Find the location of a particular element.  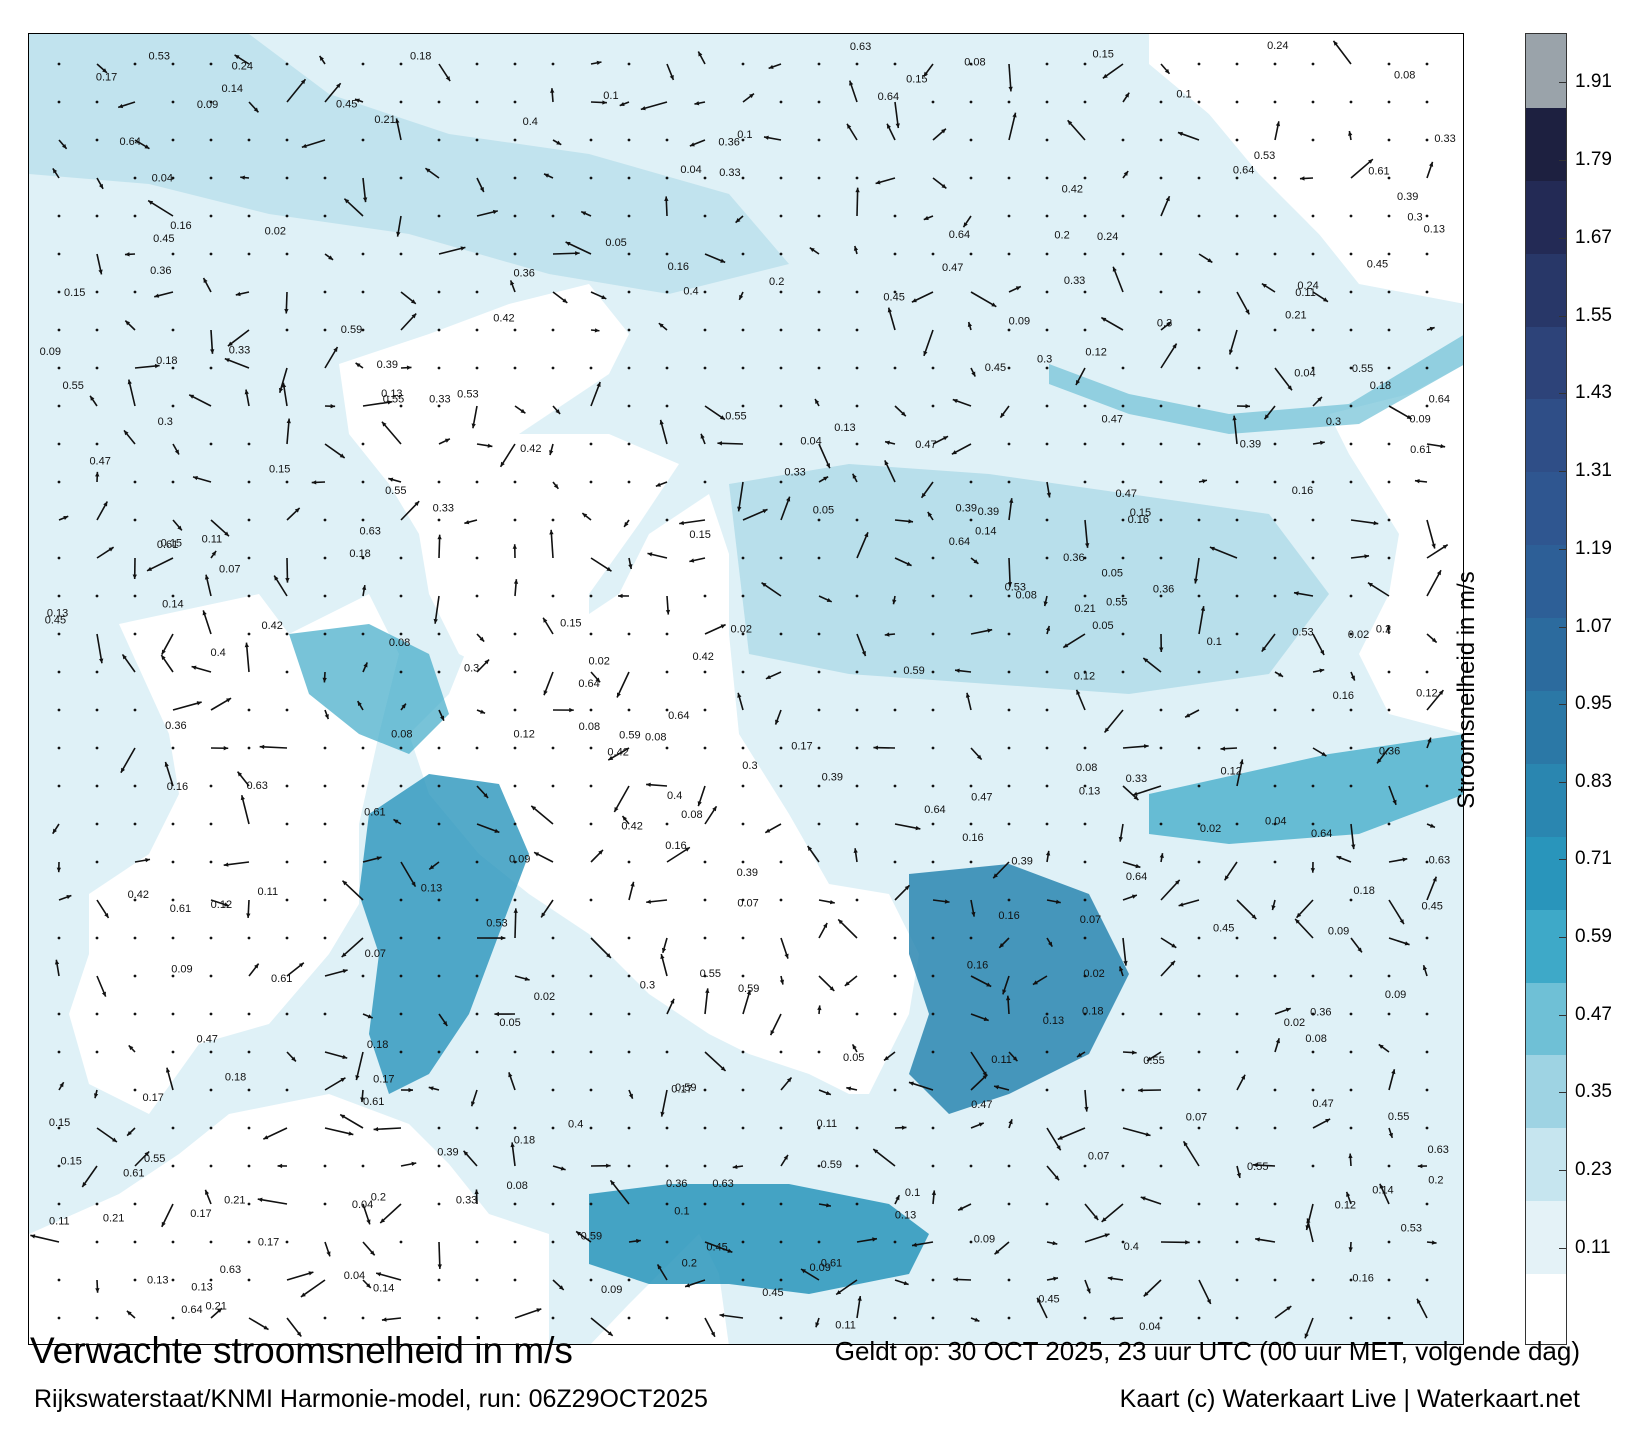

speed-value-label: 0.39 is located at coordinates (988, 512).